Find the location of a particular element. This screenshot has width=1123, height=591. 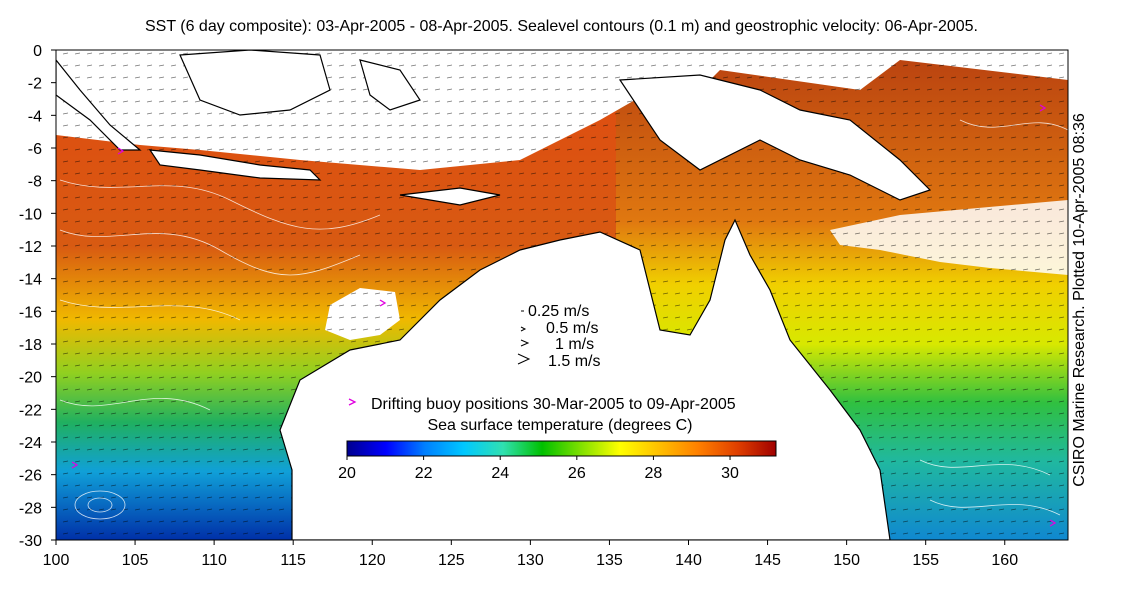

colorbar-tick-label: 28 is located at coordinates (654, 473).